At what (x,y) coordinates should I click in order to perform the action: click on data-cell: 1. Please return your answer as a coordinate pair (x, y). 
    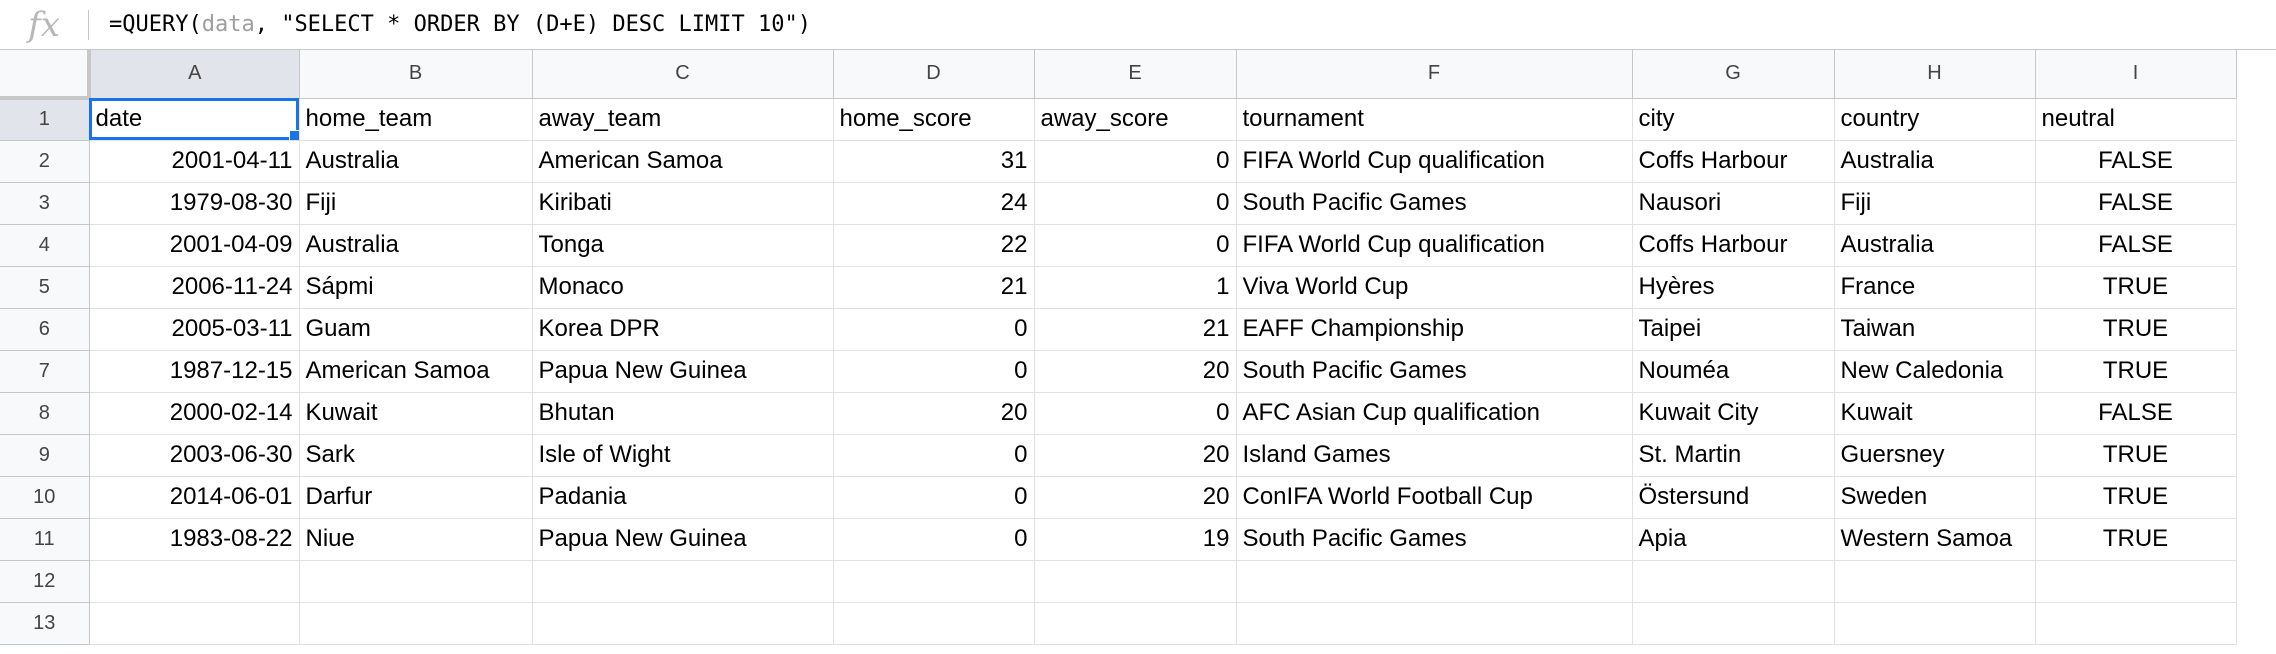
    Looking at the image, I should click on (1135, 287).